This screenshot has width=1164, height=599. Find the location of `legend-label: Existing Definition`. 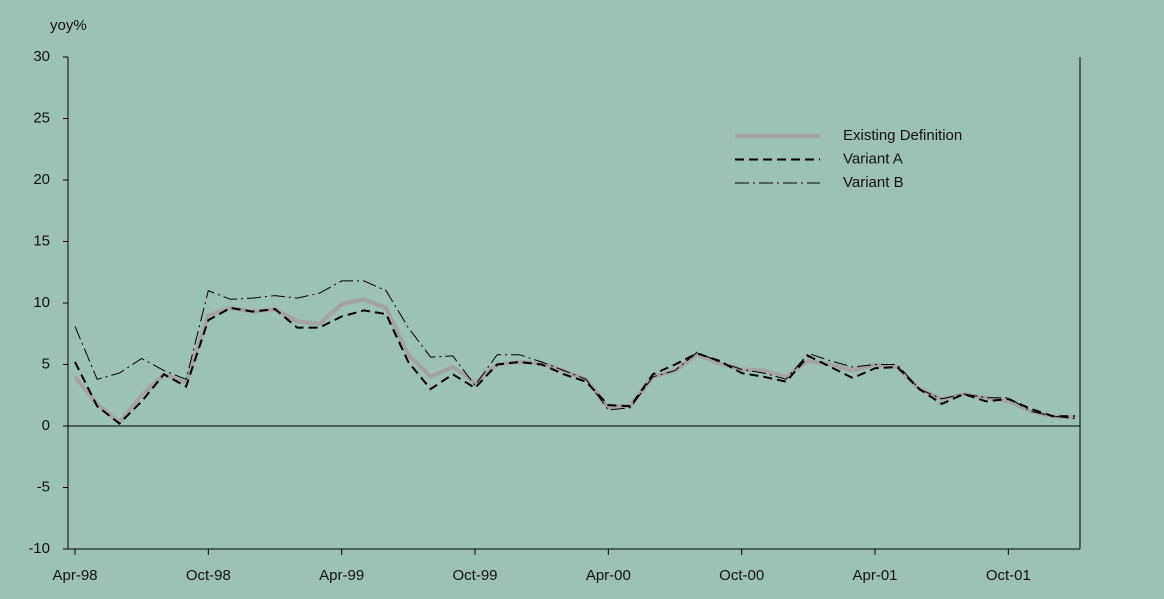

legend-label: Existing Definition is located at coordinates (902, 135).